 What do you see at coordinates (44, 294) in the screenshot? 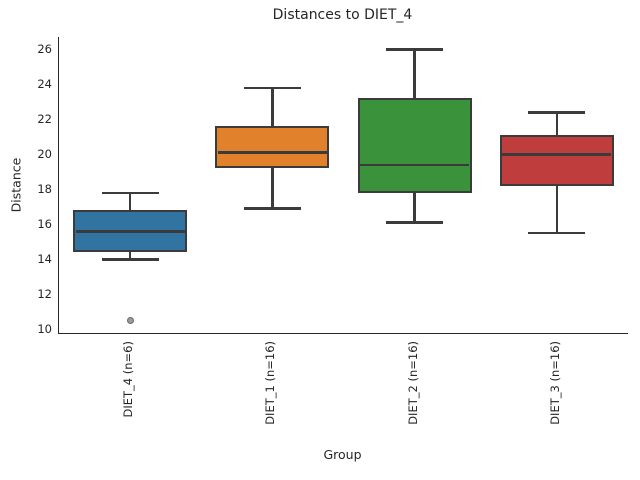
I see `y-tick-label: 12` at bounding box center [44, 294].